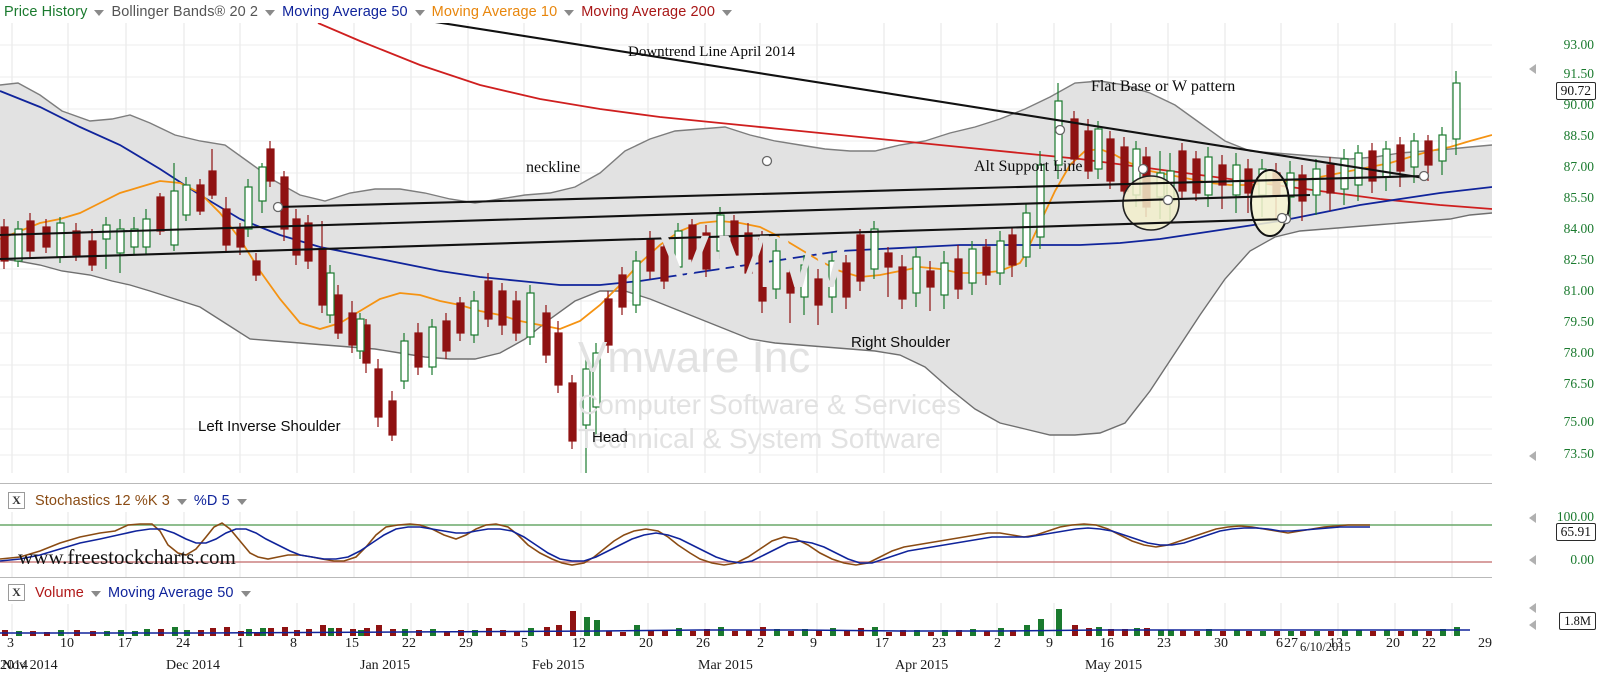  I want to click on date-tick: 9, so click(1049, 643).